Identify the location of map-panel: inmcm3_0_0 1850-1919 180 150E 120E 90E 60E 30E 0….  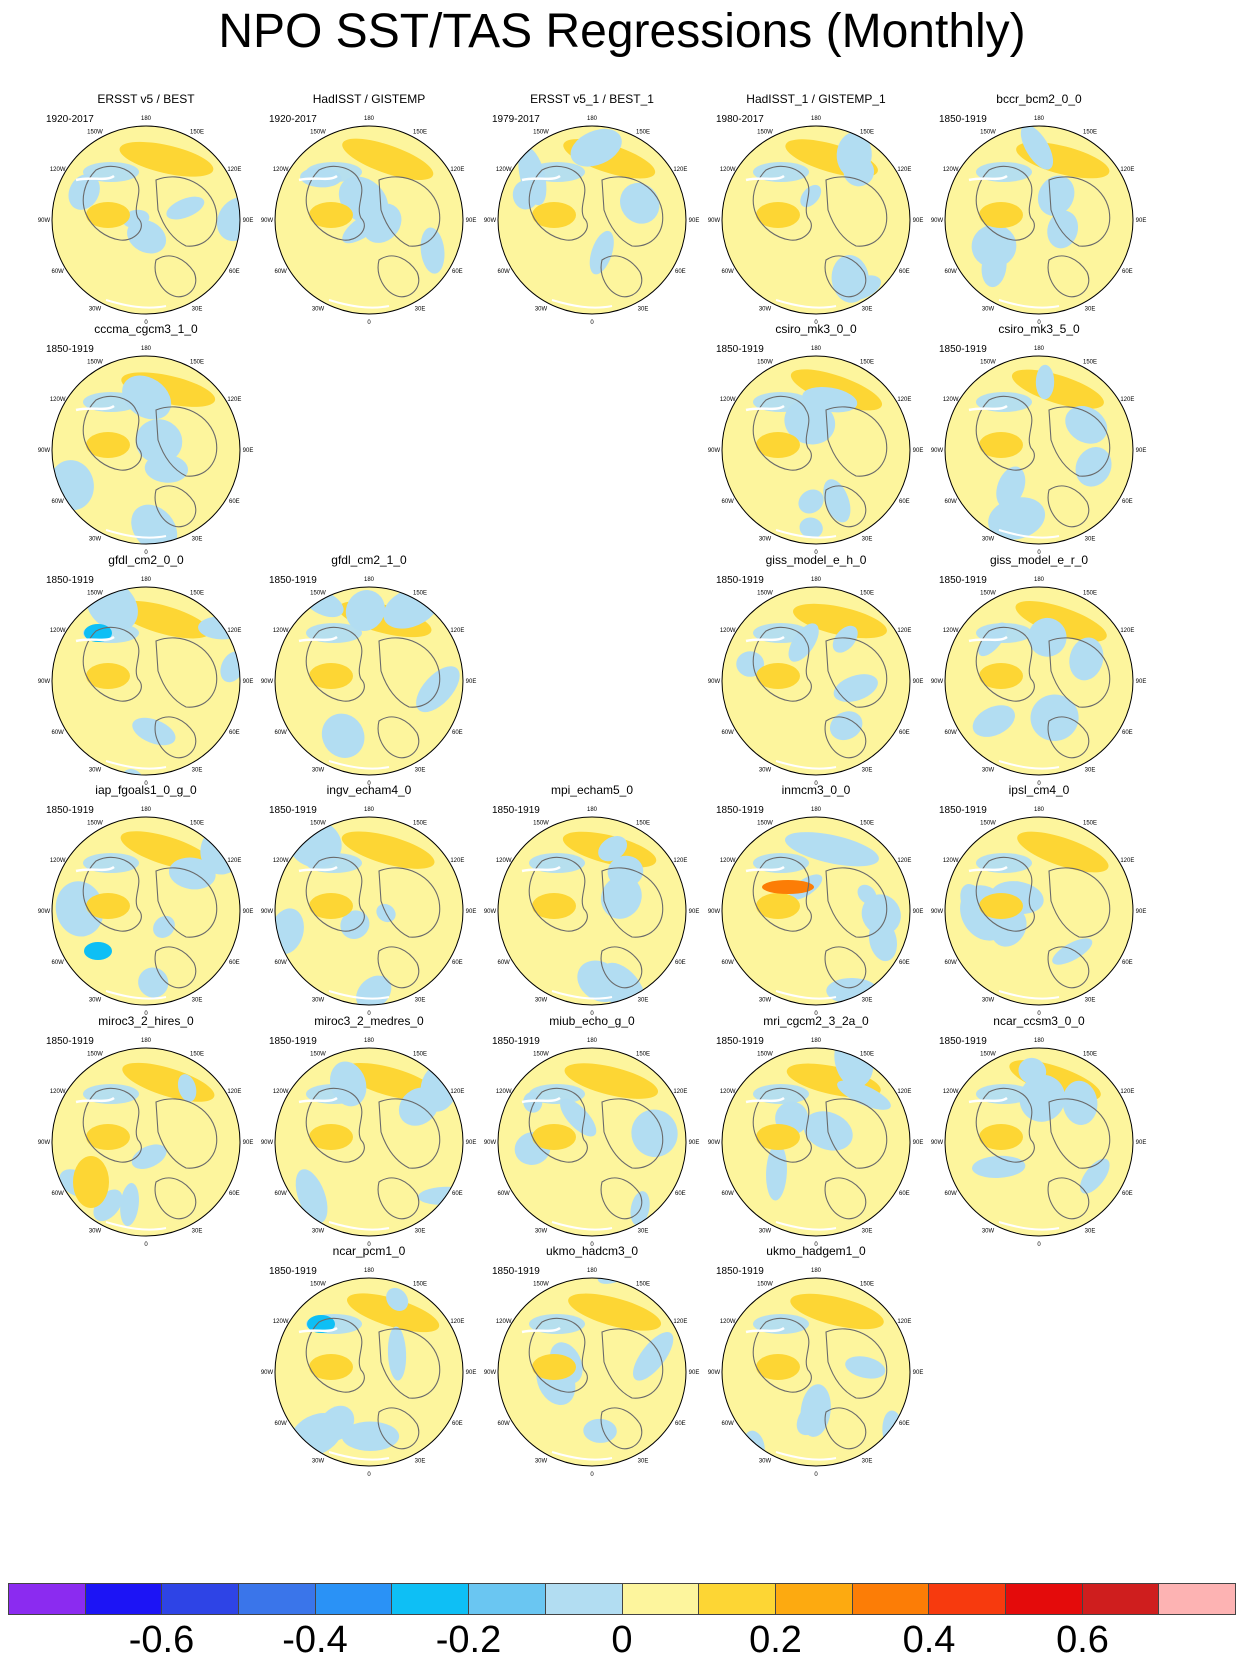
(816, 903).